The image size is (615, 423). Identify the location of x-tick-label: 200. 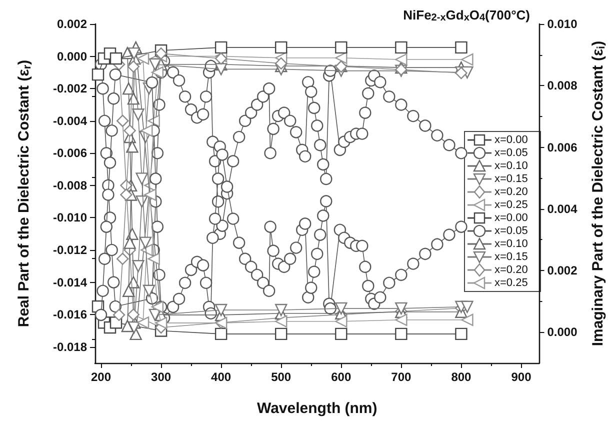
(101, 377).